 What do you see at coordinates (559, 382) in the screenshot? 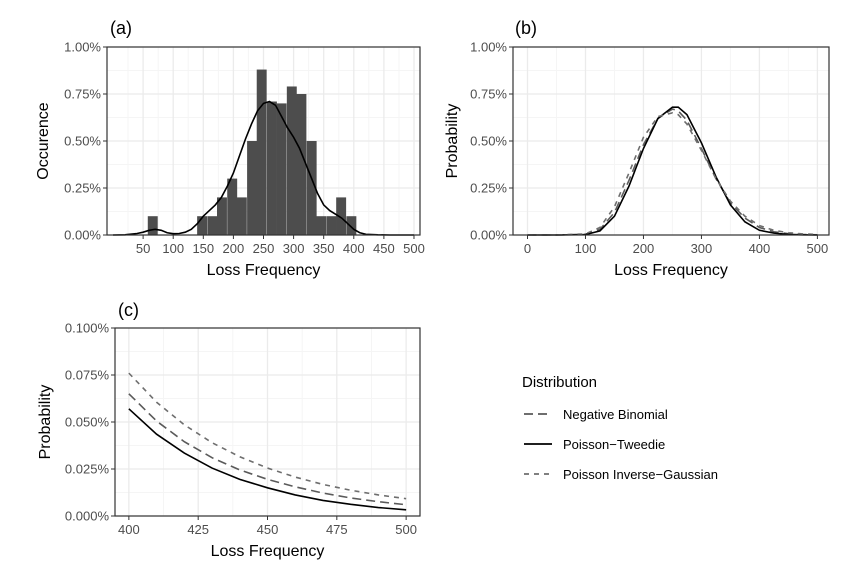
I see `legend-title: Distribution` at bounding box center [559, 382].